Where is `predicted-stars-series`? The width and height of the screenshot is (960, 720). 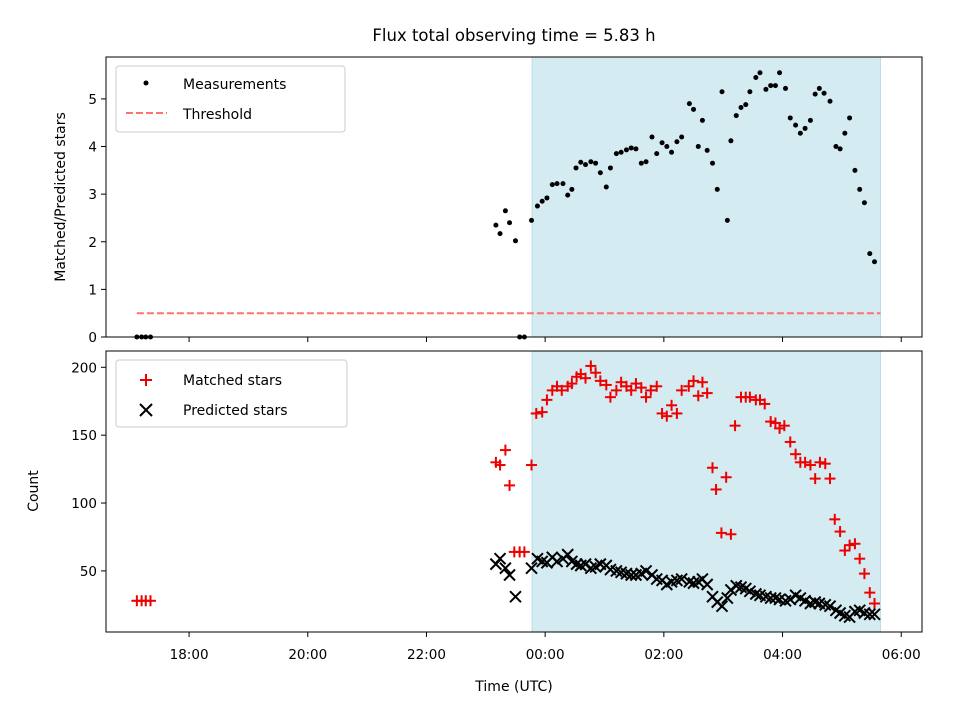 predicted-stars-series is located at coordinates (685, 586).